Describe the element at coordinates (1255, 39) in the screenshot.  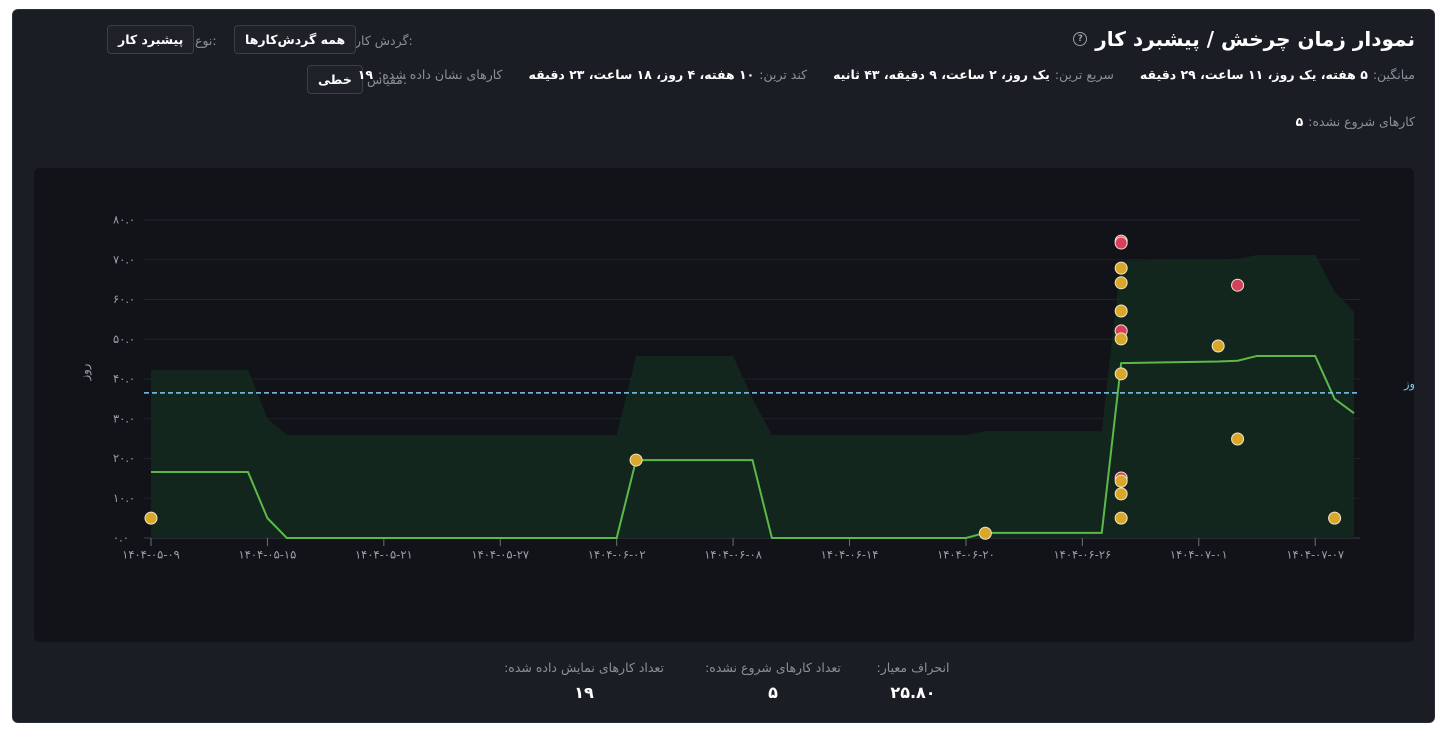
I see `title: نمودار زمان چرخش / پیشبرد کار` at that location.